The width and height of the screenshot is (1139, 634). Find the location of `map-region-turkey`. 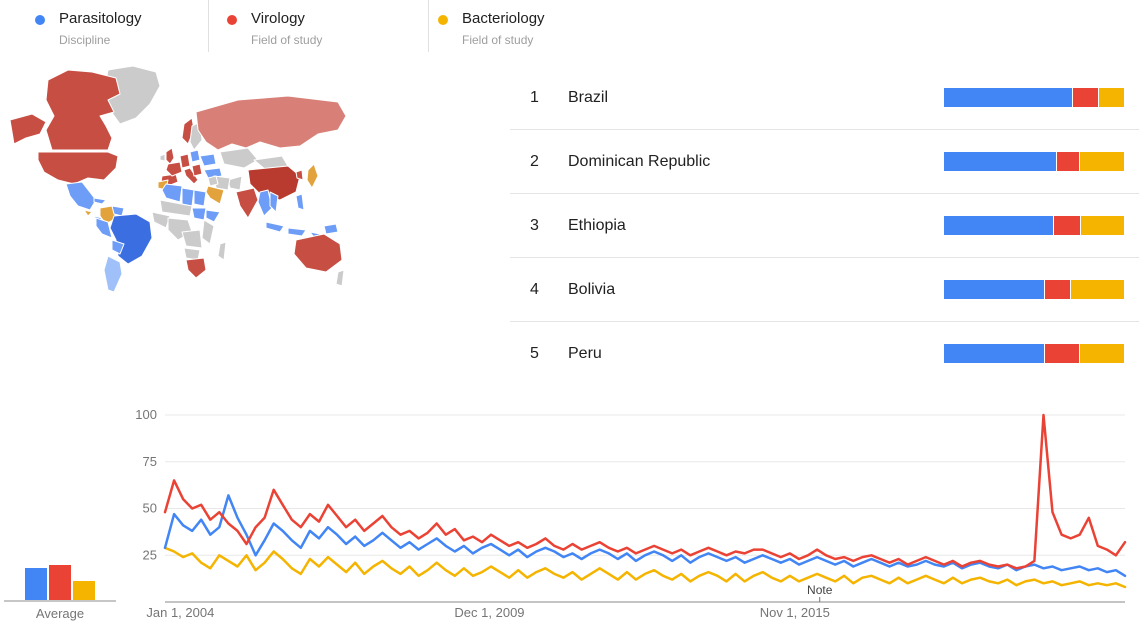

map-region-turkey is located at coordinates (213, 173).